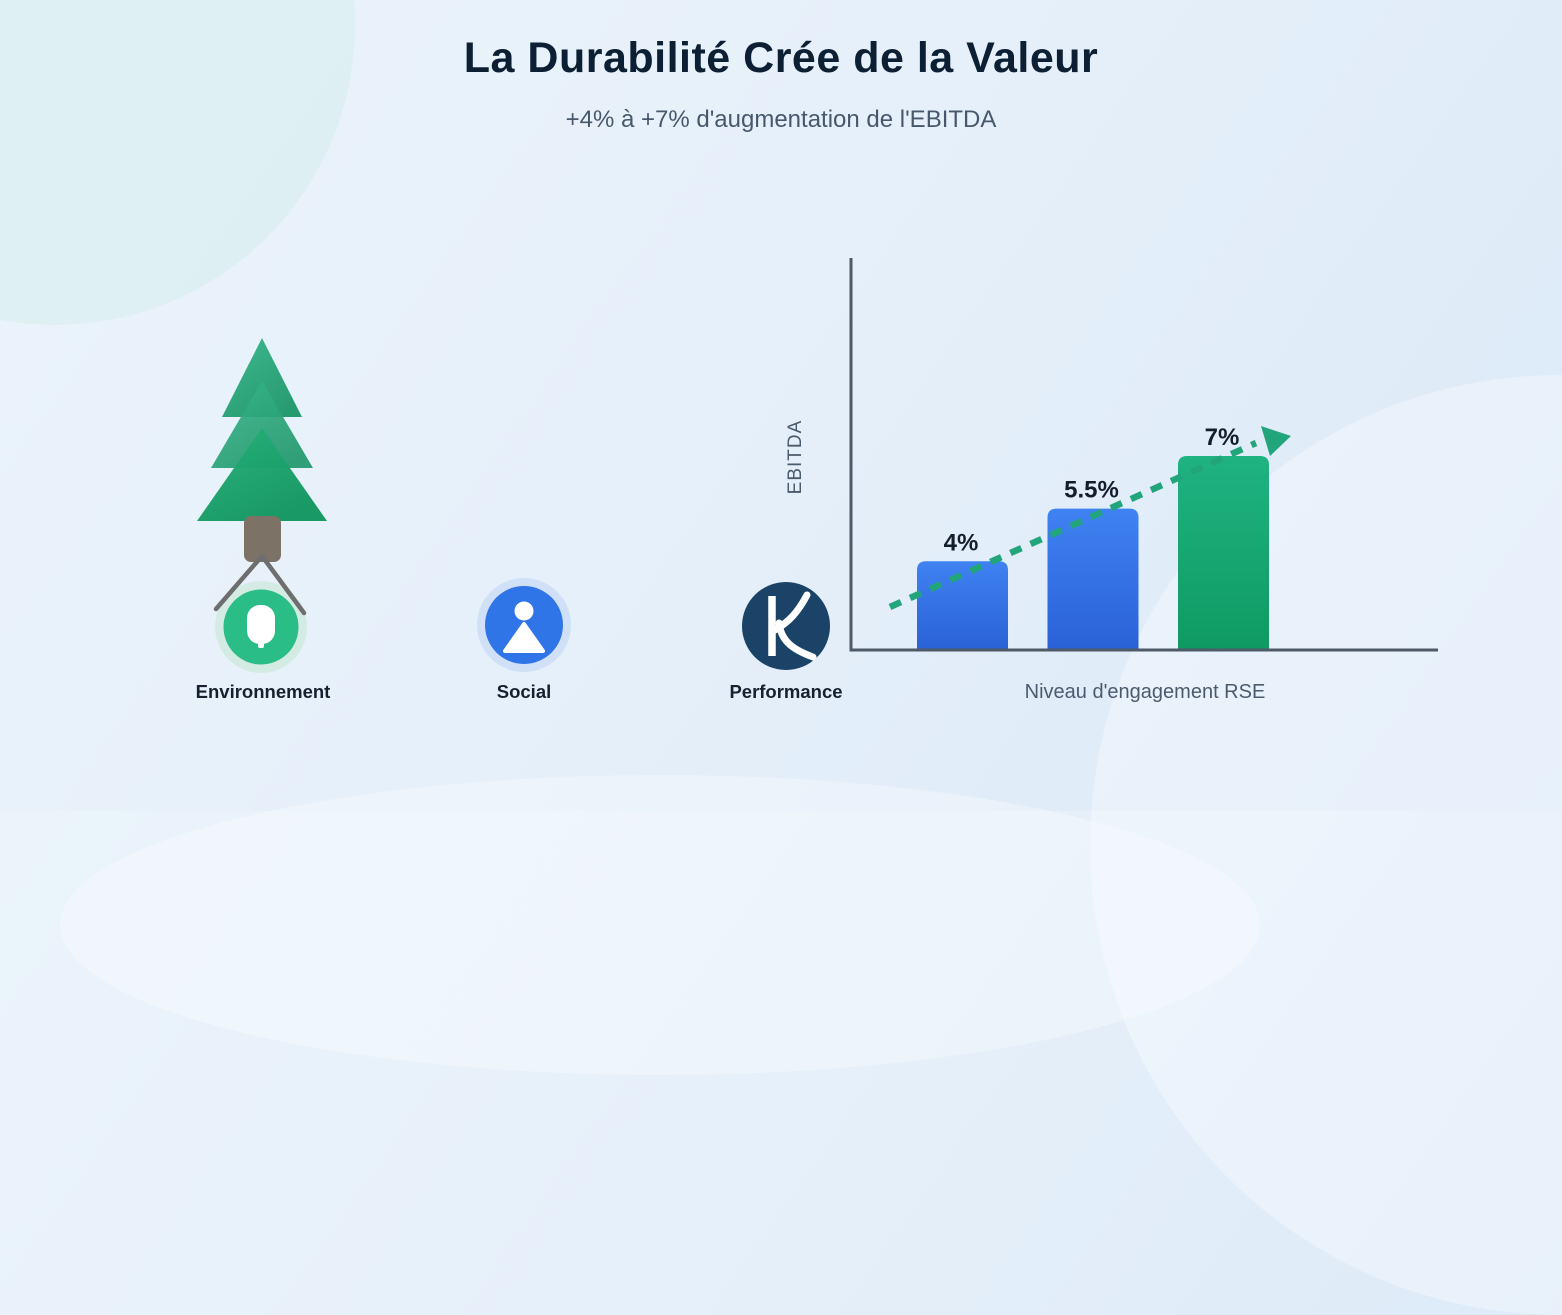 The height and width of the screenshot is (1315, 1562). Describe the element at coordinates (781, 58) in the screenshot. I see `page-title: La Durabilité Crée de la Valeur` at that location.